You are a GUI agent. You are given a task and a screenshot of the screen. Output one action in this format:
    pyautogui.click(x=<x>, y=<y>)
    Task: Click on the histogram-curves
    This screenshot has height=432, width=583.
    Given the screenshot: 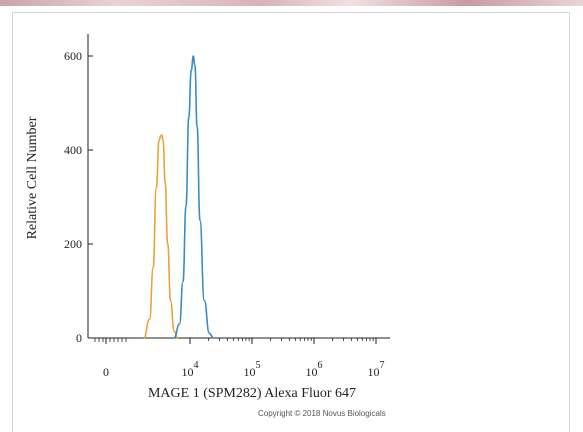 What is the action you would take?
    pyautogui.click(x=178, y=197)
    